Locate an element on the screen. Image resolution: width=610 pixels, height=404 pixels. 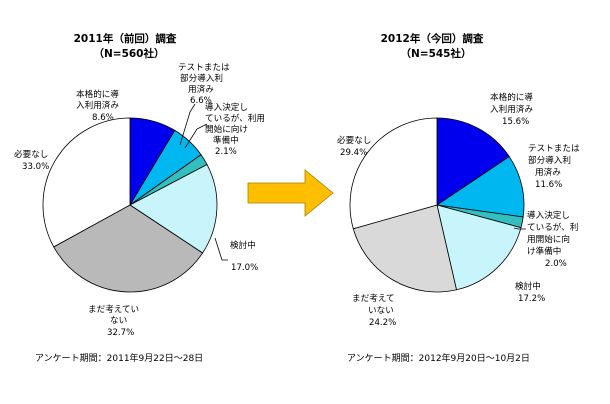
chart1-period: アンケート期間：2011年9月22日～28日 is located at coordinates (119, 358).